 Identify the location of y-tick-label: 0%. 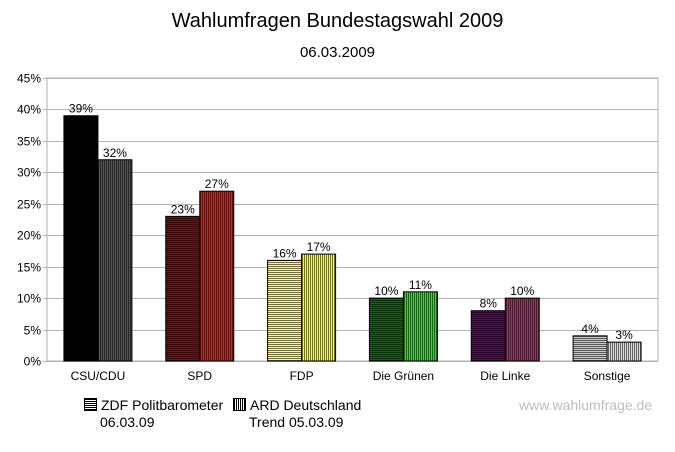
(33, 362).